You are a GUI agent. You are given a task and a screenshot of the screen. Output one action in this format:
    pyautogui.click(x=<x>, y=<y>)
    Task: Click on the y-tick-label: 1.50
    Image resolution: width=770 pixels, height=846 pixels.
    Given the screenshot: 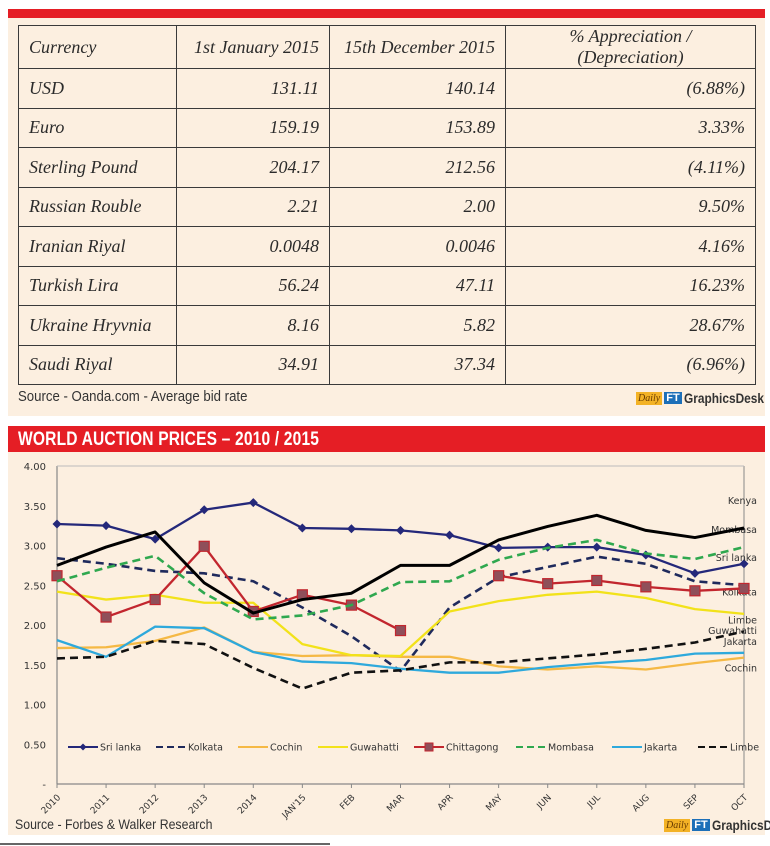 What is the action you would take?
    pyautogui.click(x=35, y=666)
    